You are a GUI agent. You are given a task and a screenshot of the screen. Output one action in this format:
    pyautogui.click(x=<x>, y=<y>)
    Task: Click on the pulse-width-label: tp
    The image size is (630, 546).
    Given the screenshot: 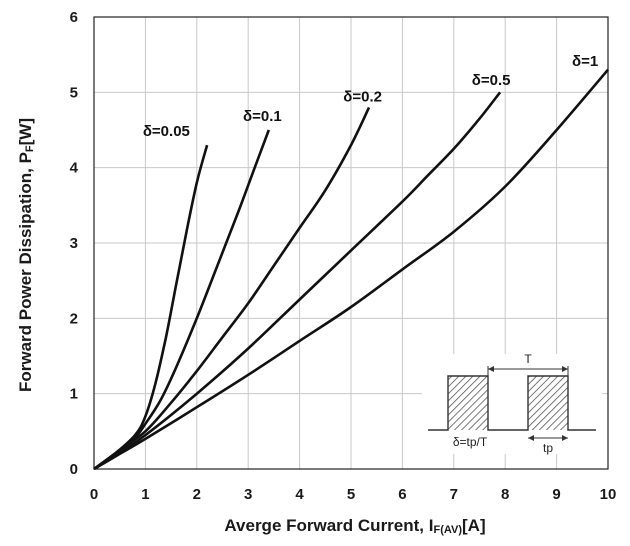 What is the action you would take?
    pyautogui.click(x=548, y=448)
    